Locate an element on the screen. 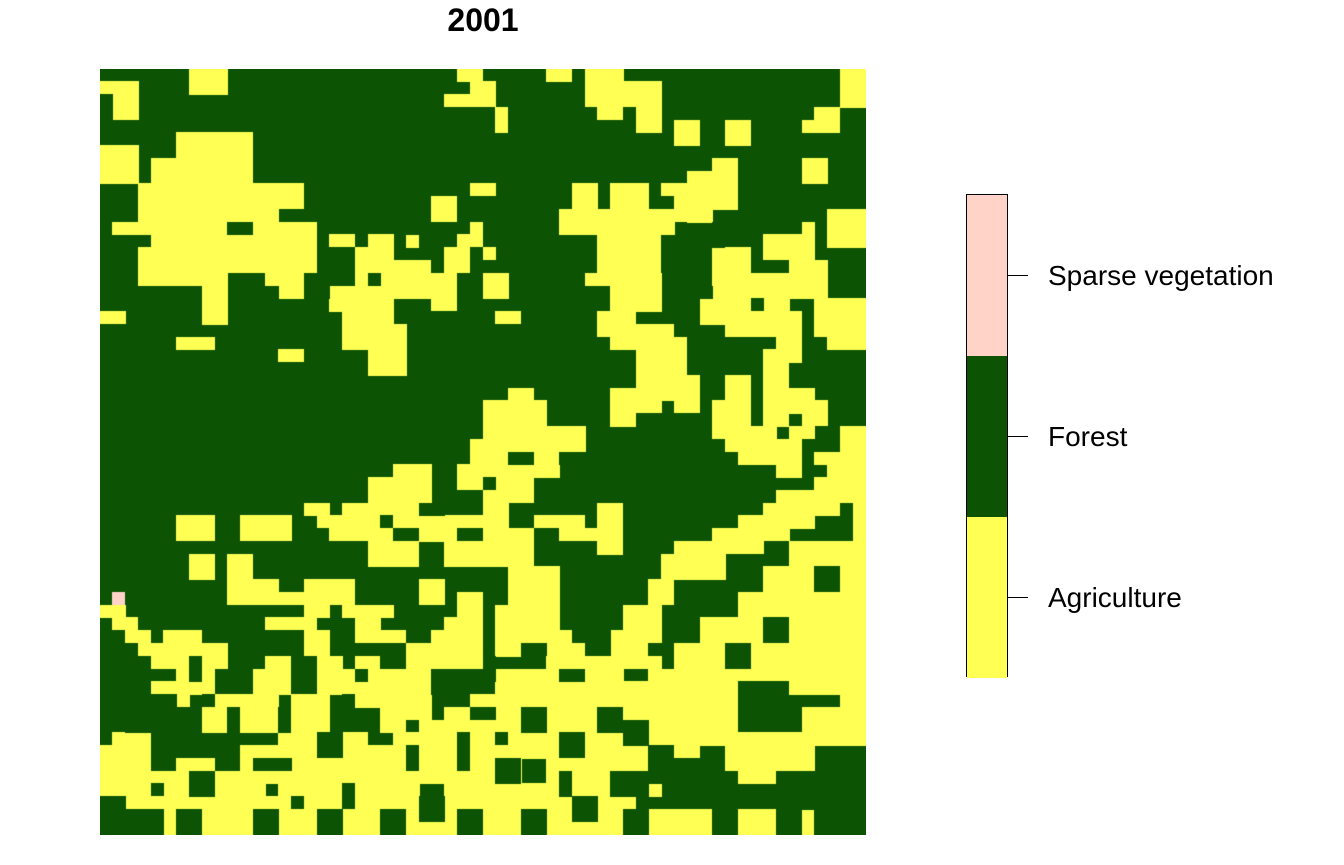  legend-label-sparse-vegetation: Sparse vegetation is located at coordinates (1161, 275).